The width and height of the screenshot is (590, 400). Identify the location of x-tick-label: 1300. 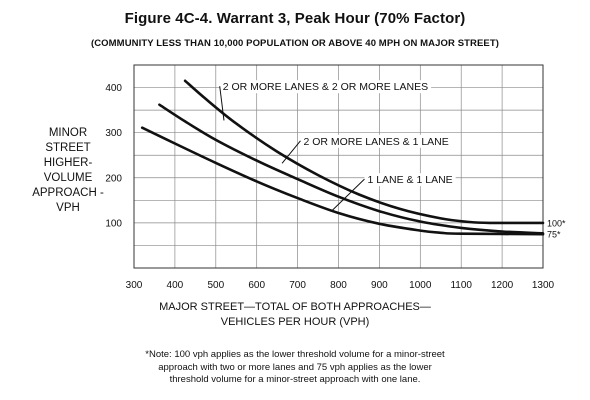
(543, 285).